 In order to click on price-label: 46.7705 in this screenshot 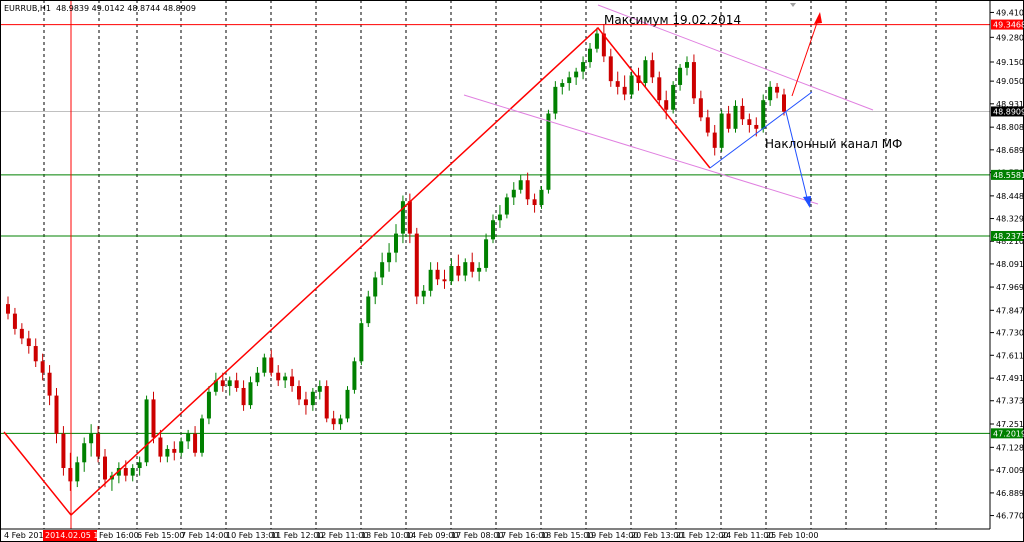, I will do `click(1010, 516)`.